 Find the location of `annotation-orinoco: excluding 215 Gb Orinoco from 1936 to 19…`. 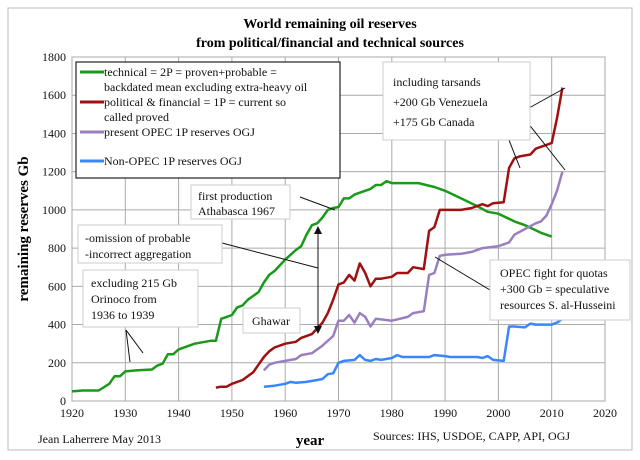

annotation-orinoco: excluding 215 Gb Orinoco from 1936 to 19… is located at coordinates (140, 298).